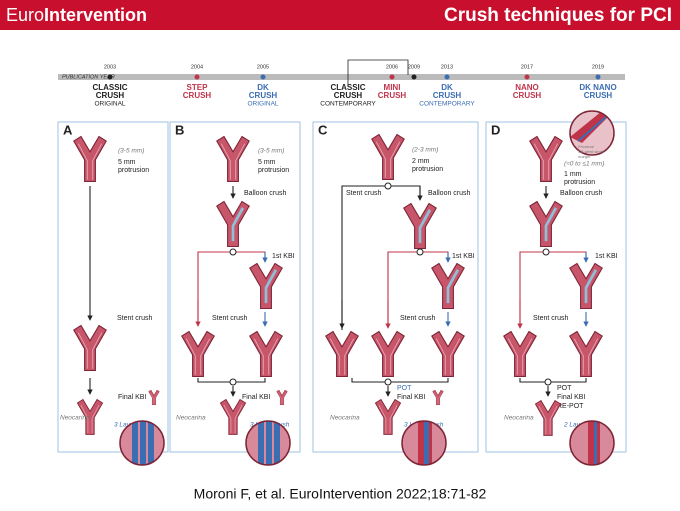  What do you see at coordinates (573, 174) in the screenshot?
I see `protrusion: 1 mm` at bounding box center [573, 174].